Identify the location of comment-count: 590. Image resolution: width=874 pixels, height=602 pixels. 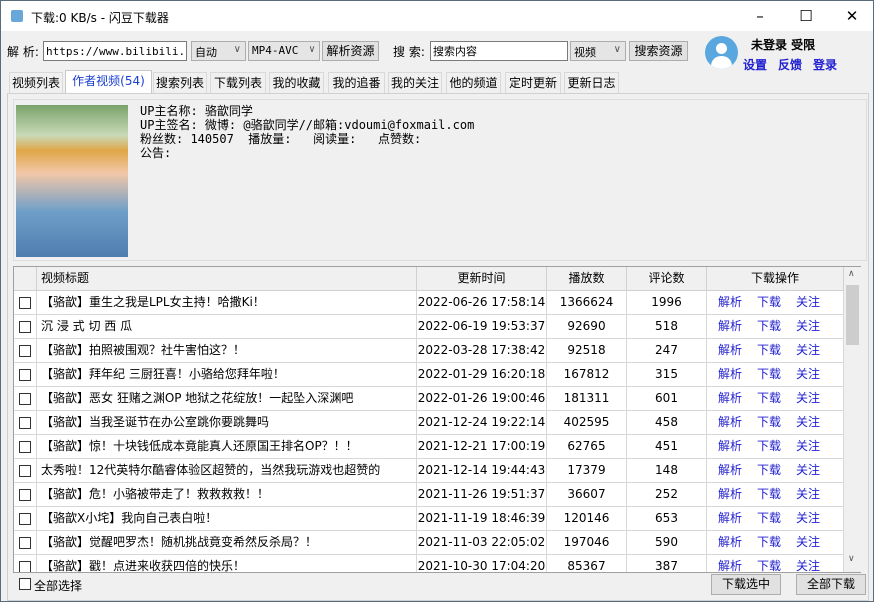
(667, 543).